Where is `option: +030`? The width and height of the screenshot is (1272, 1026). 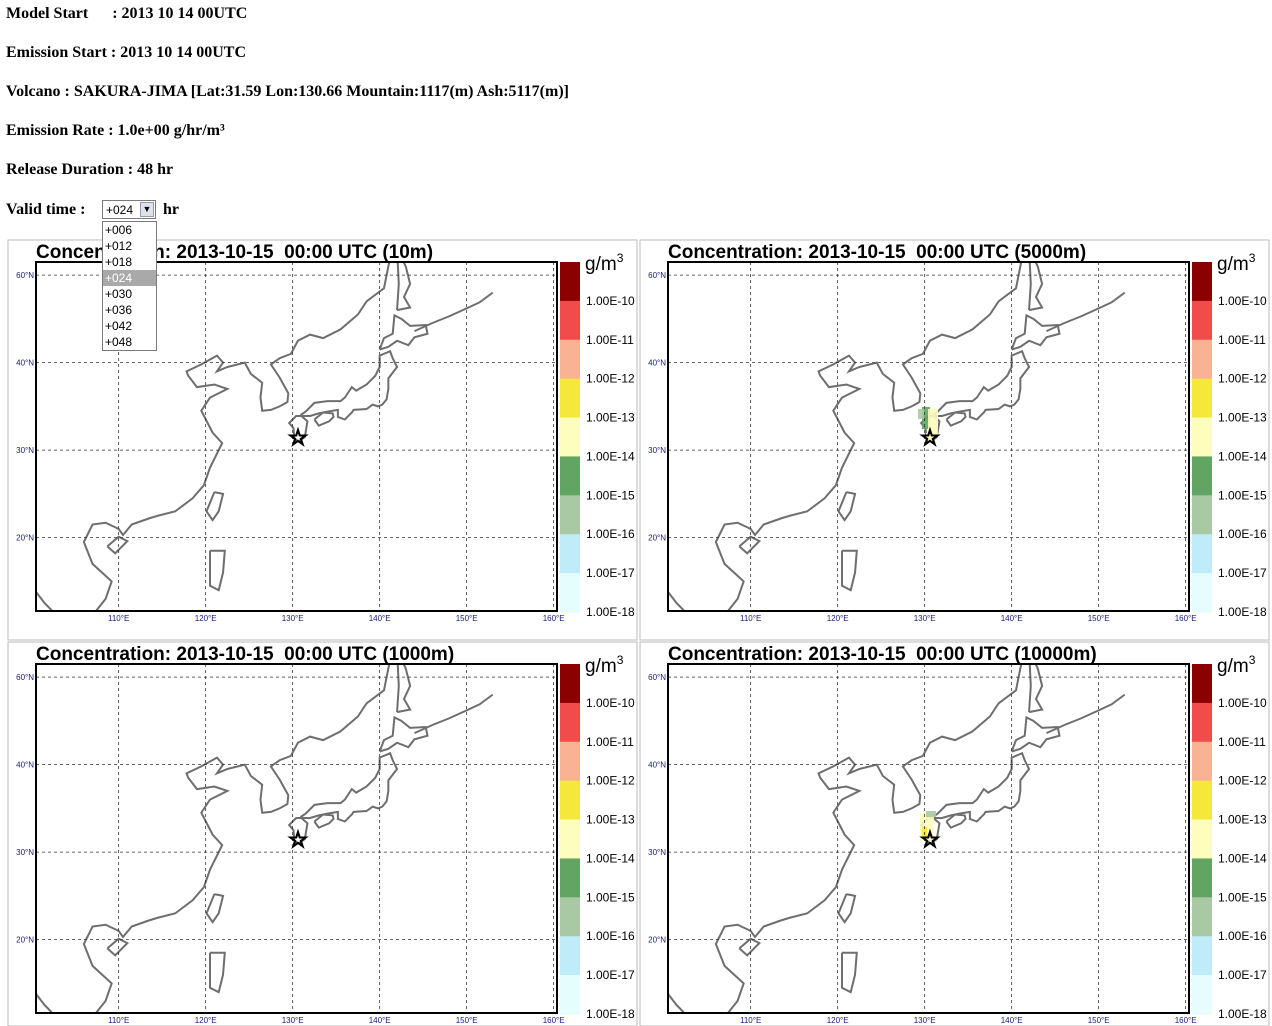 option: +030 is located at coordinates (119, 294).